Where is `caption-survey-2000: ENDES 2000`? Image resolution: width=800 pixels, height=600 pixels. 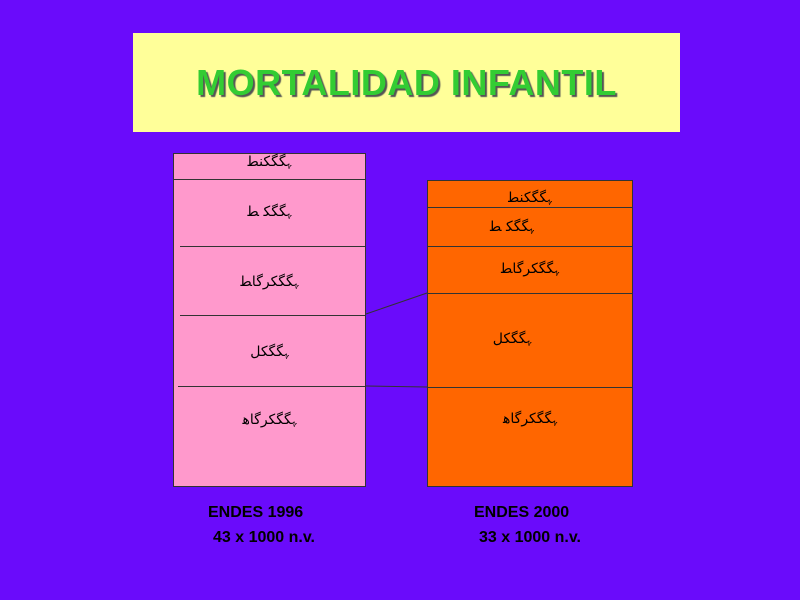
caption-survey-2000: ENDES 2000 is located at coordinates (522, 512).